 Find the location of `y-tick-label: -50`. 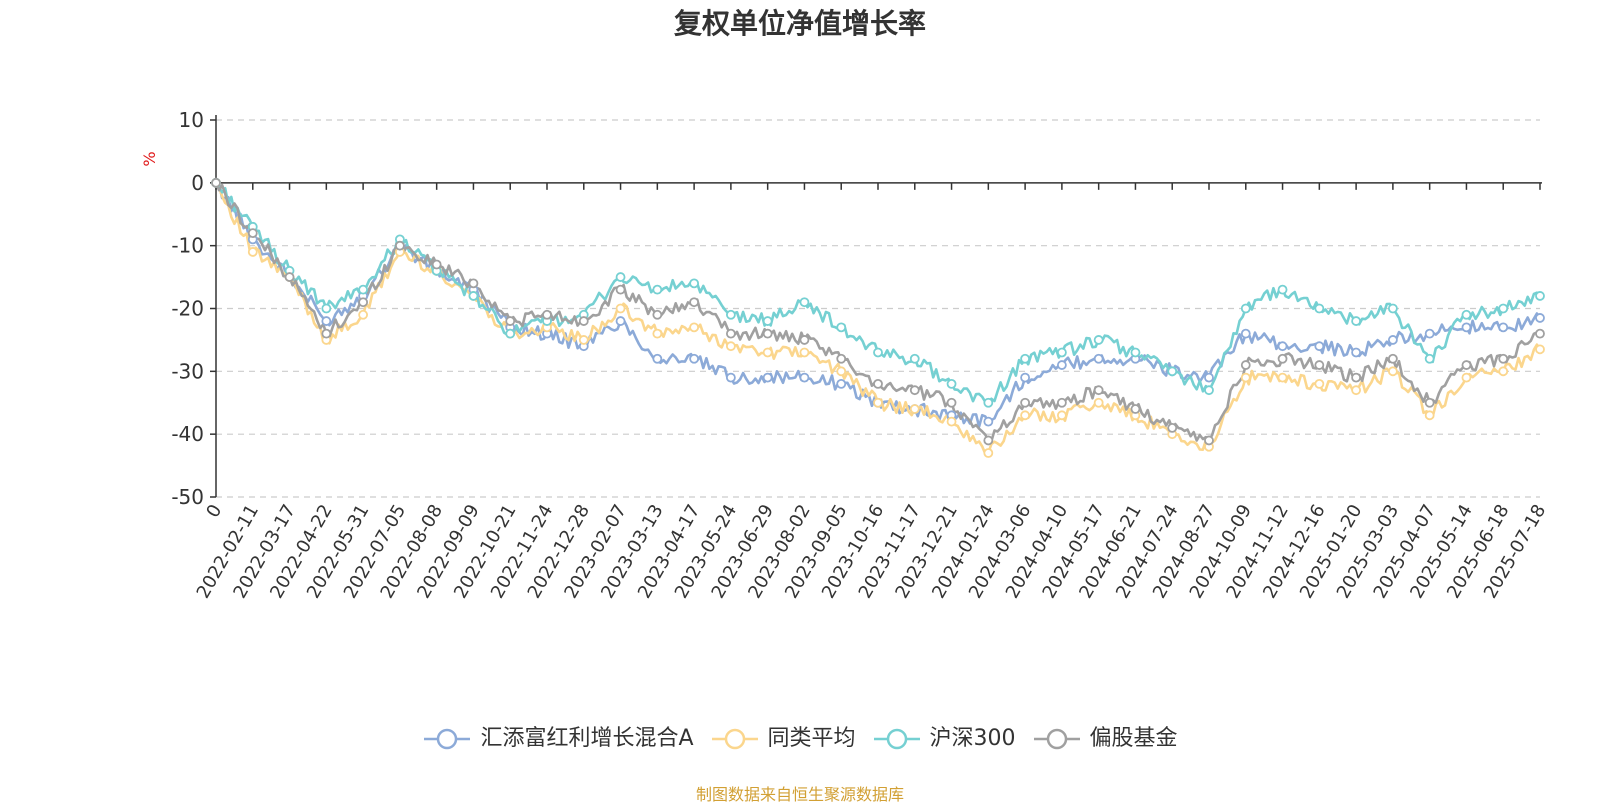

y-tick-label: -50 is located at coordinates (187, 497).